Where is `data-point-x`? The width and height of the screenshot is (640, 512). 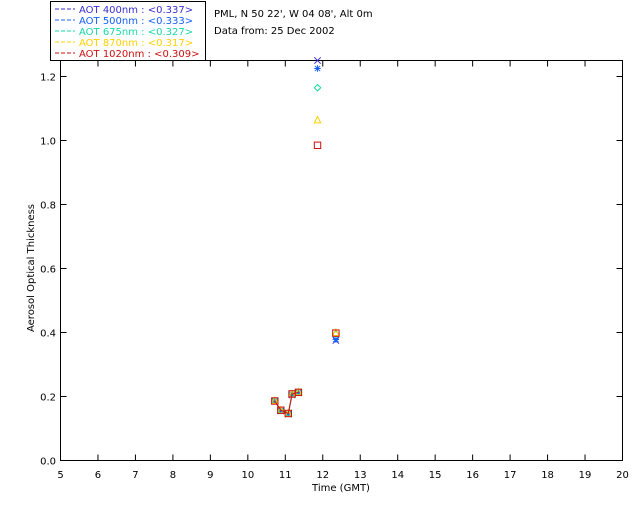 data-point-x is located at coordinates (317, 60).